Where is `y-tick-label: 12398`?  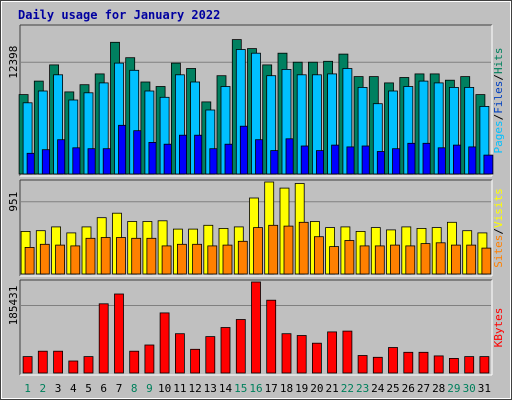
y-tick-label: 12398 is located at coordinates (13, 62).